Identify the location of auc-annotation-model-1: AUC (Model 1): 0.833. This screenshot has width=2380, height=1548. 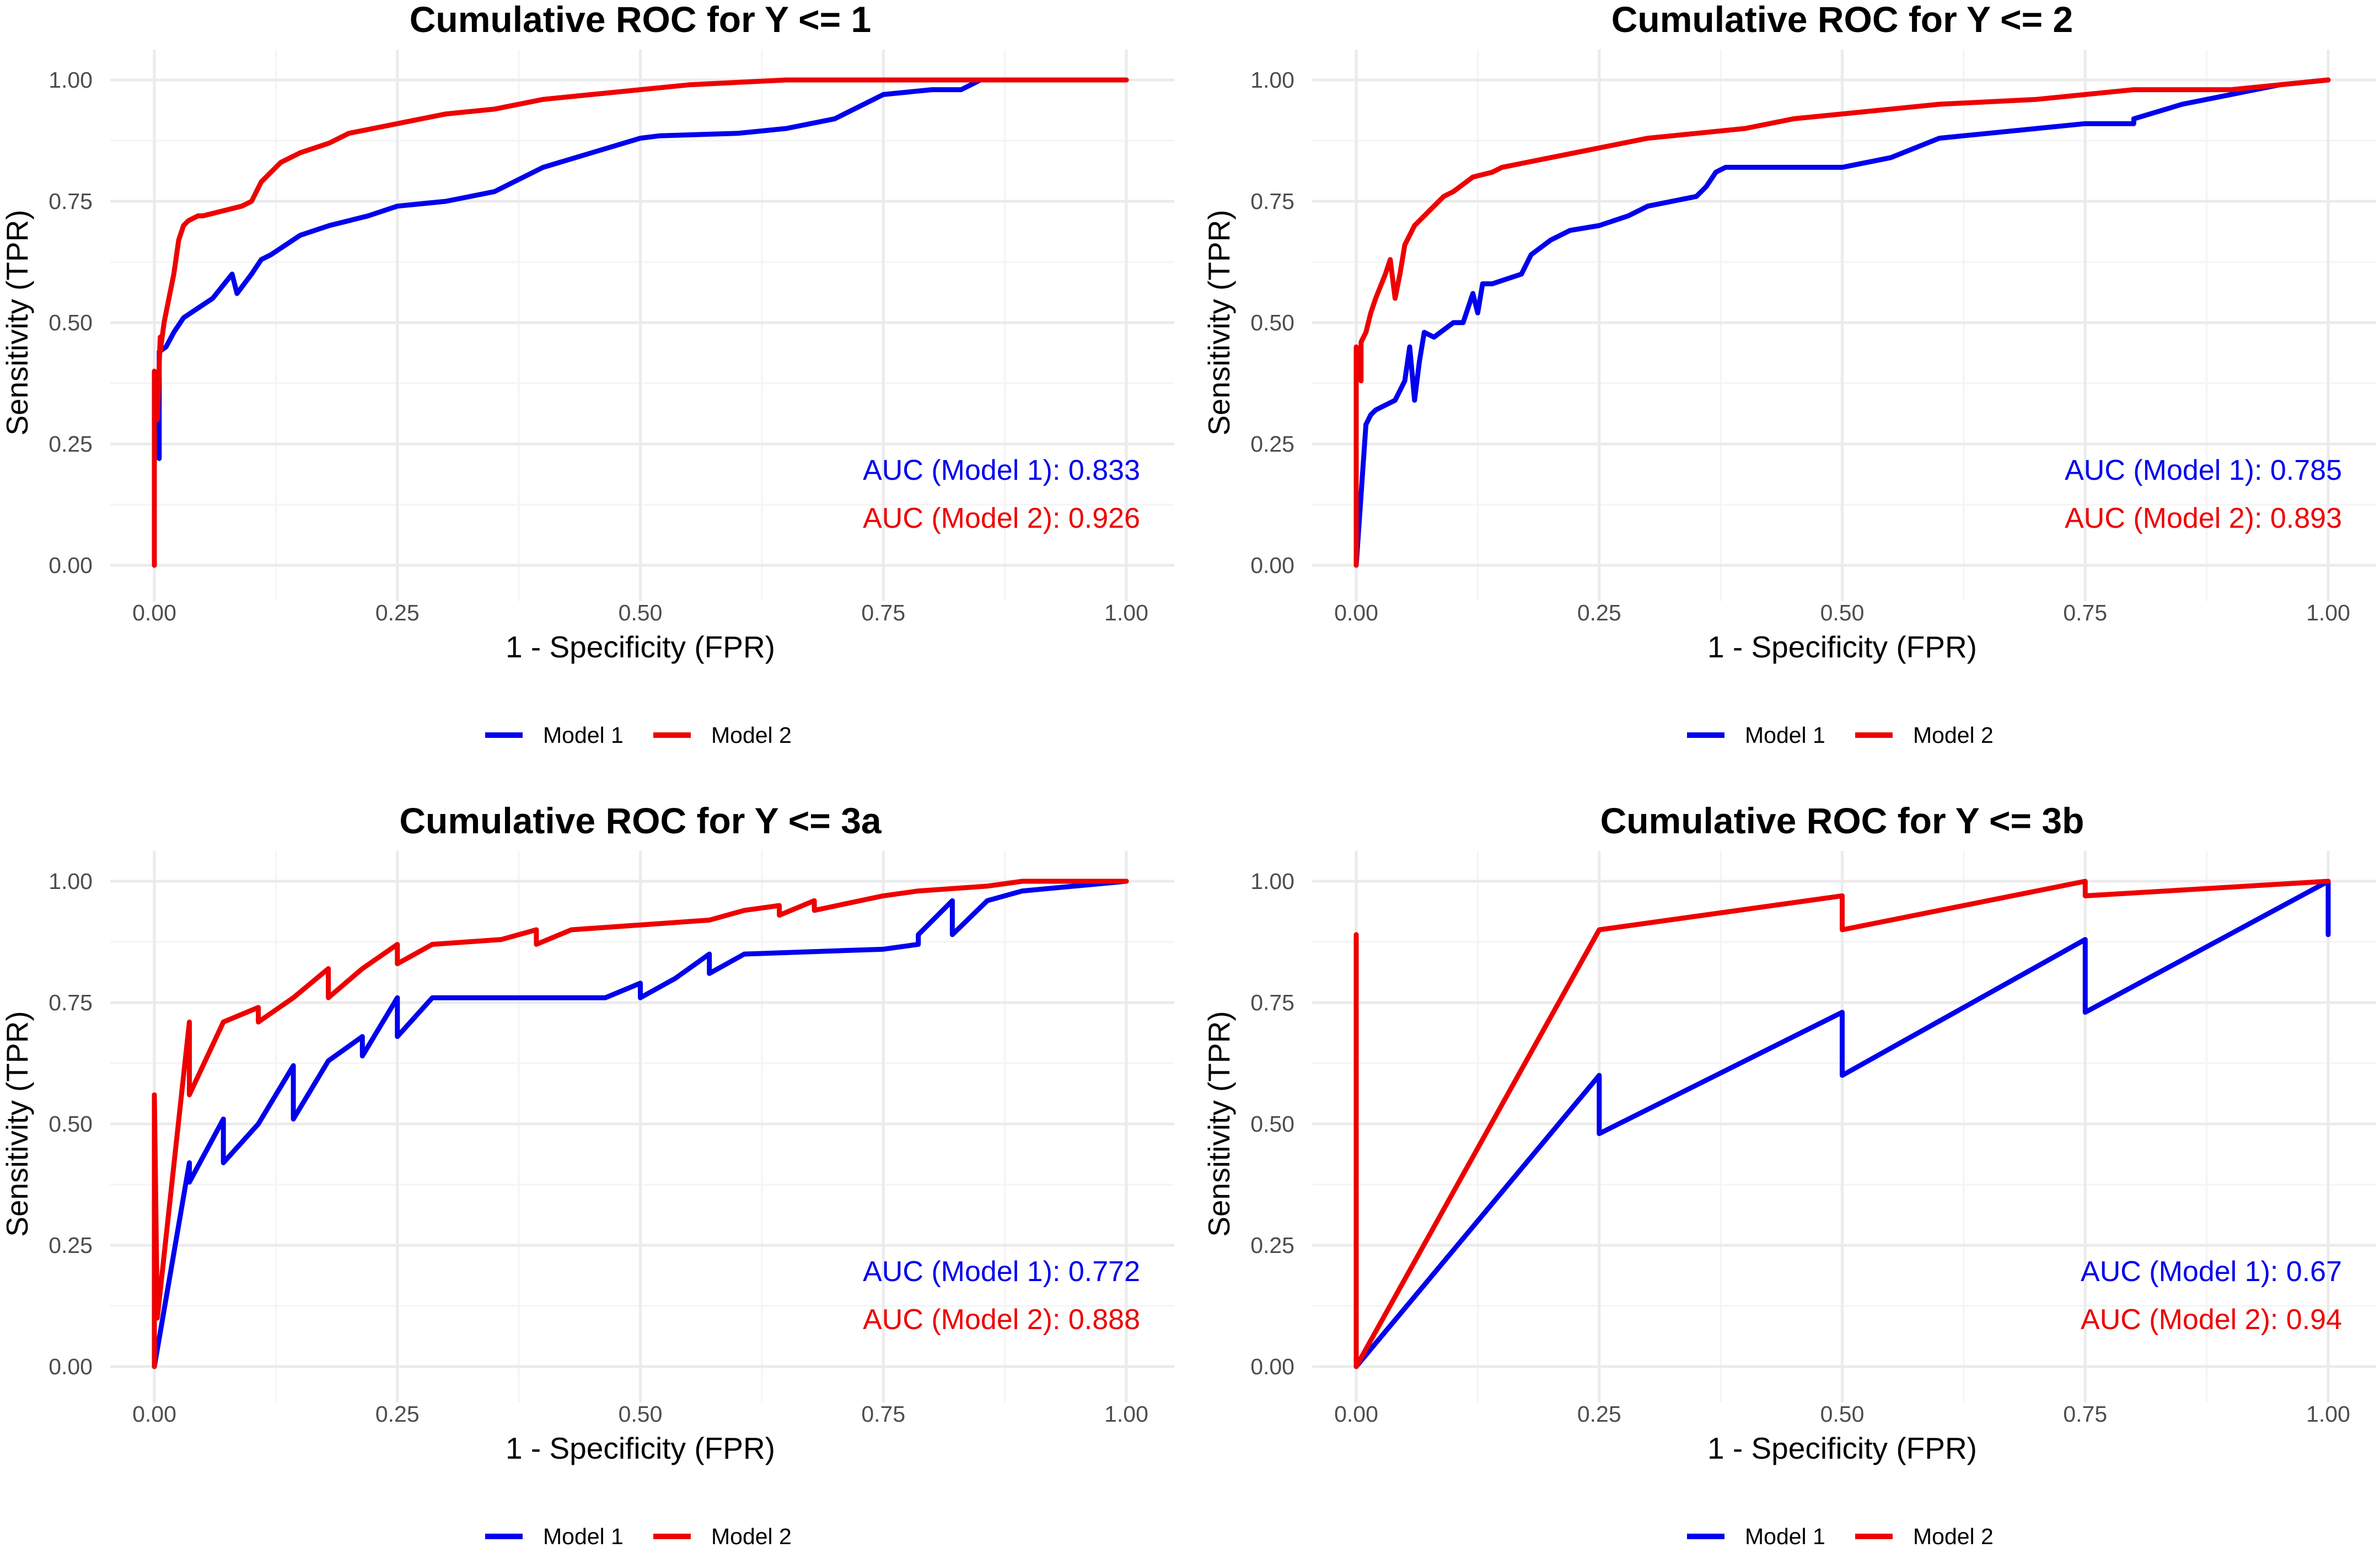
(1002, 470).